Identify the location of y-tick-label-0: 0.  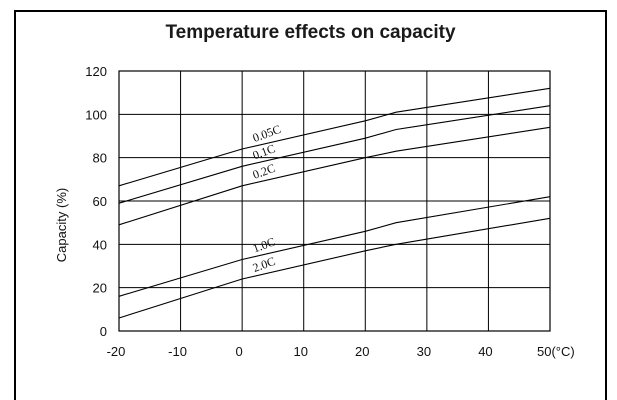
(103, 331).